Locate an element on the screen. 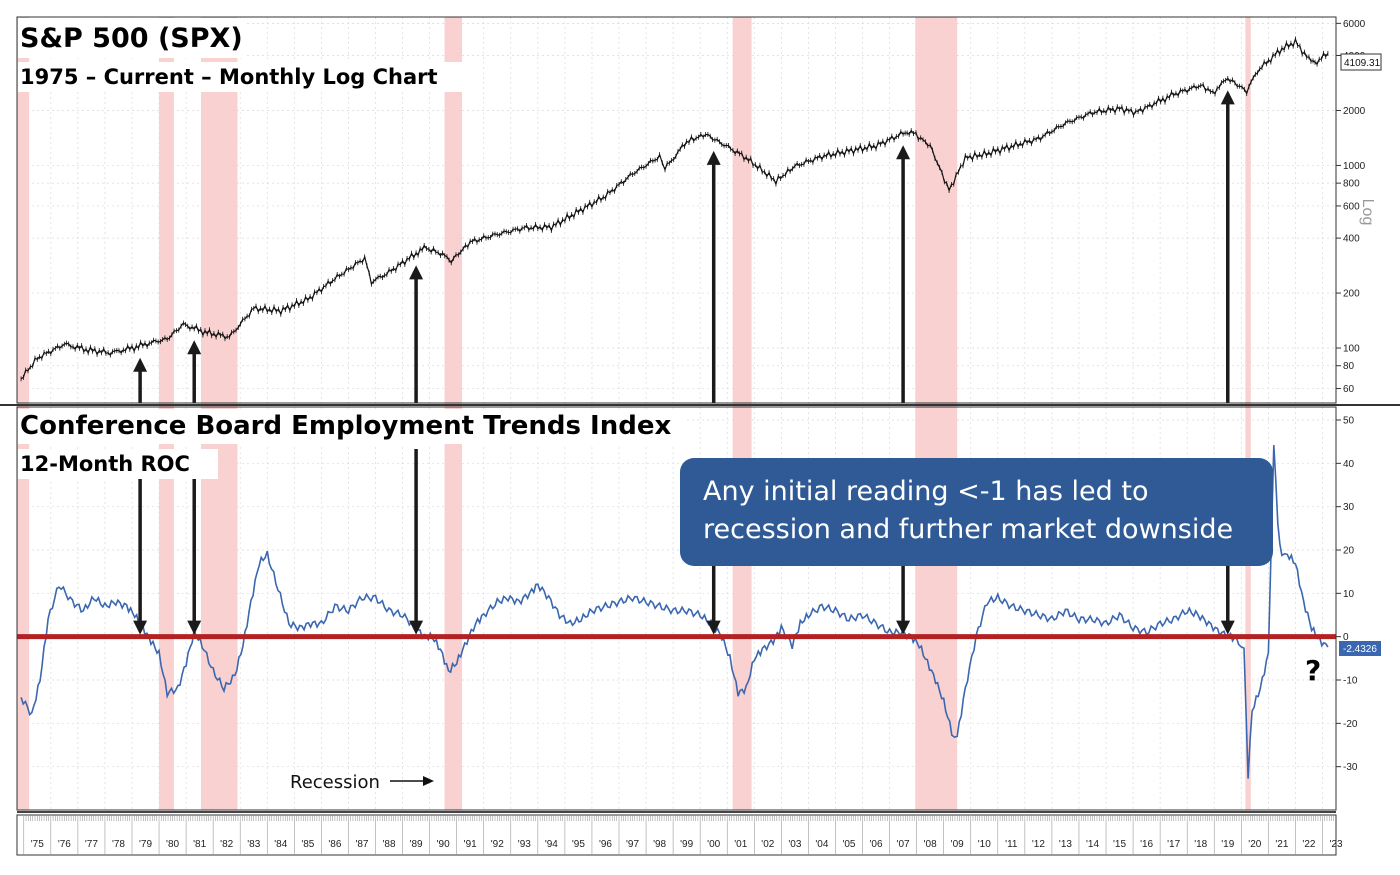  xtick-label: '91 is located at coordinates (470, 844).